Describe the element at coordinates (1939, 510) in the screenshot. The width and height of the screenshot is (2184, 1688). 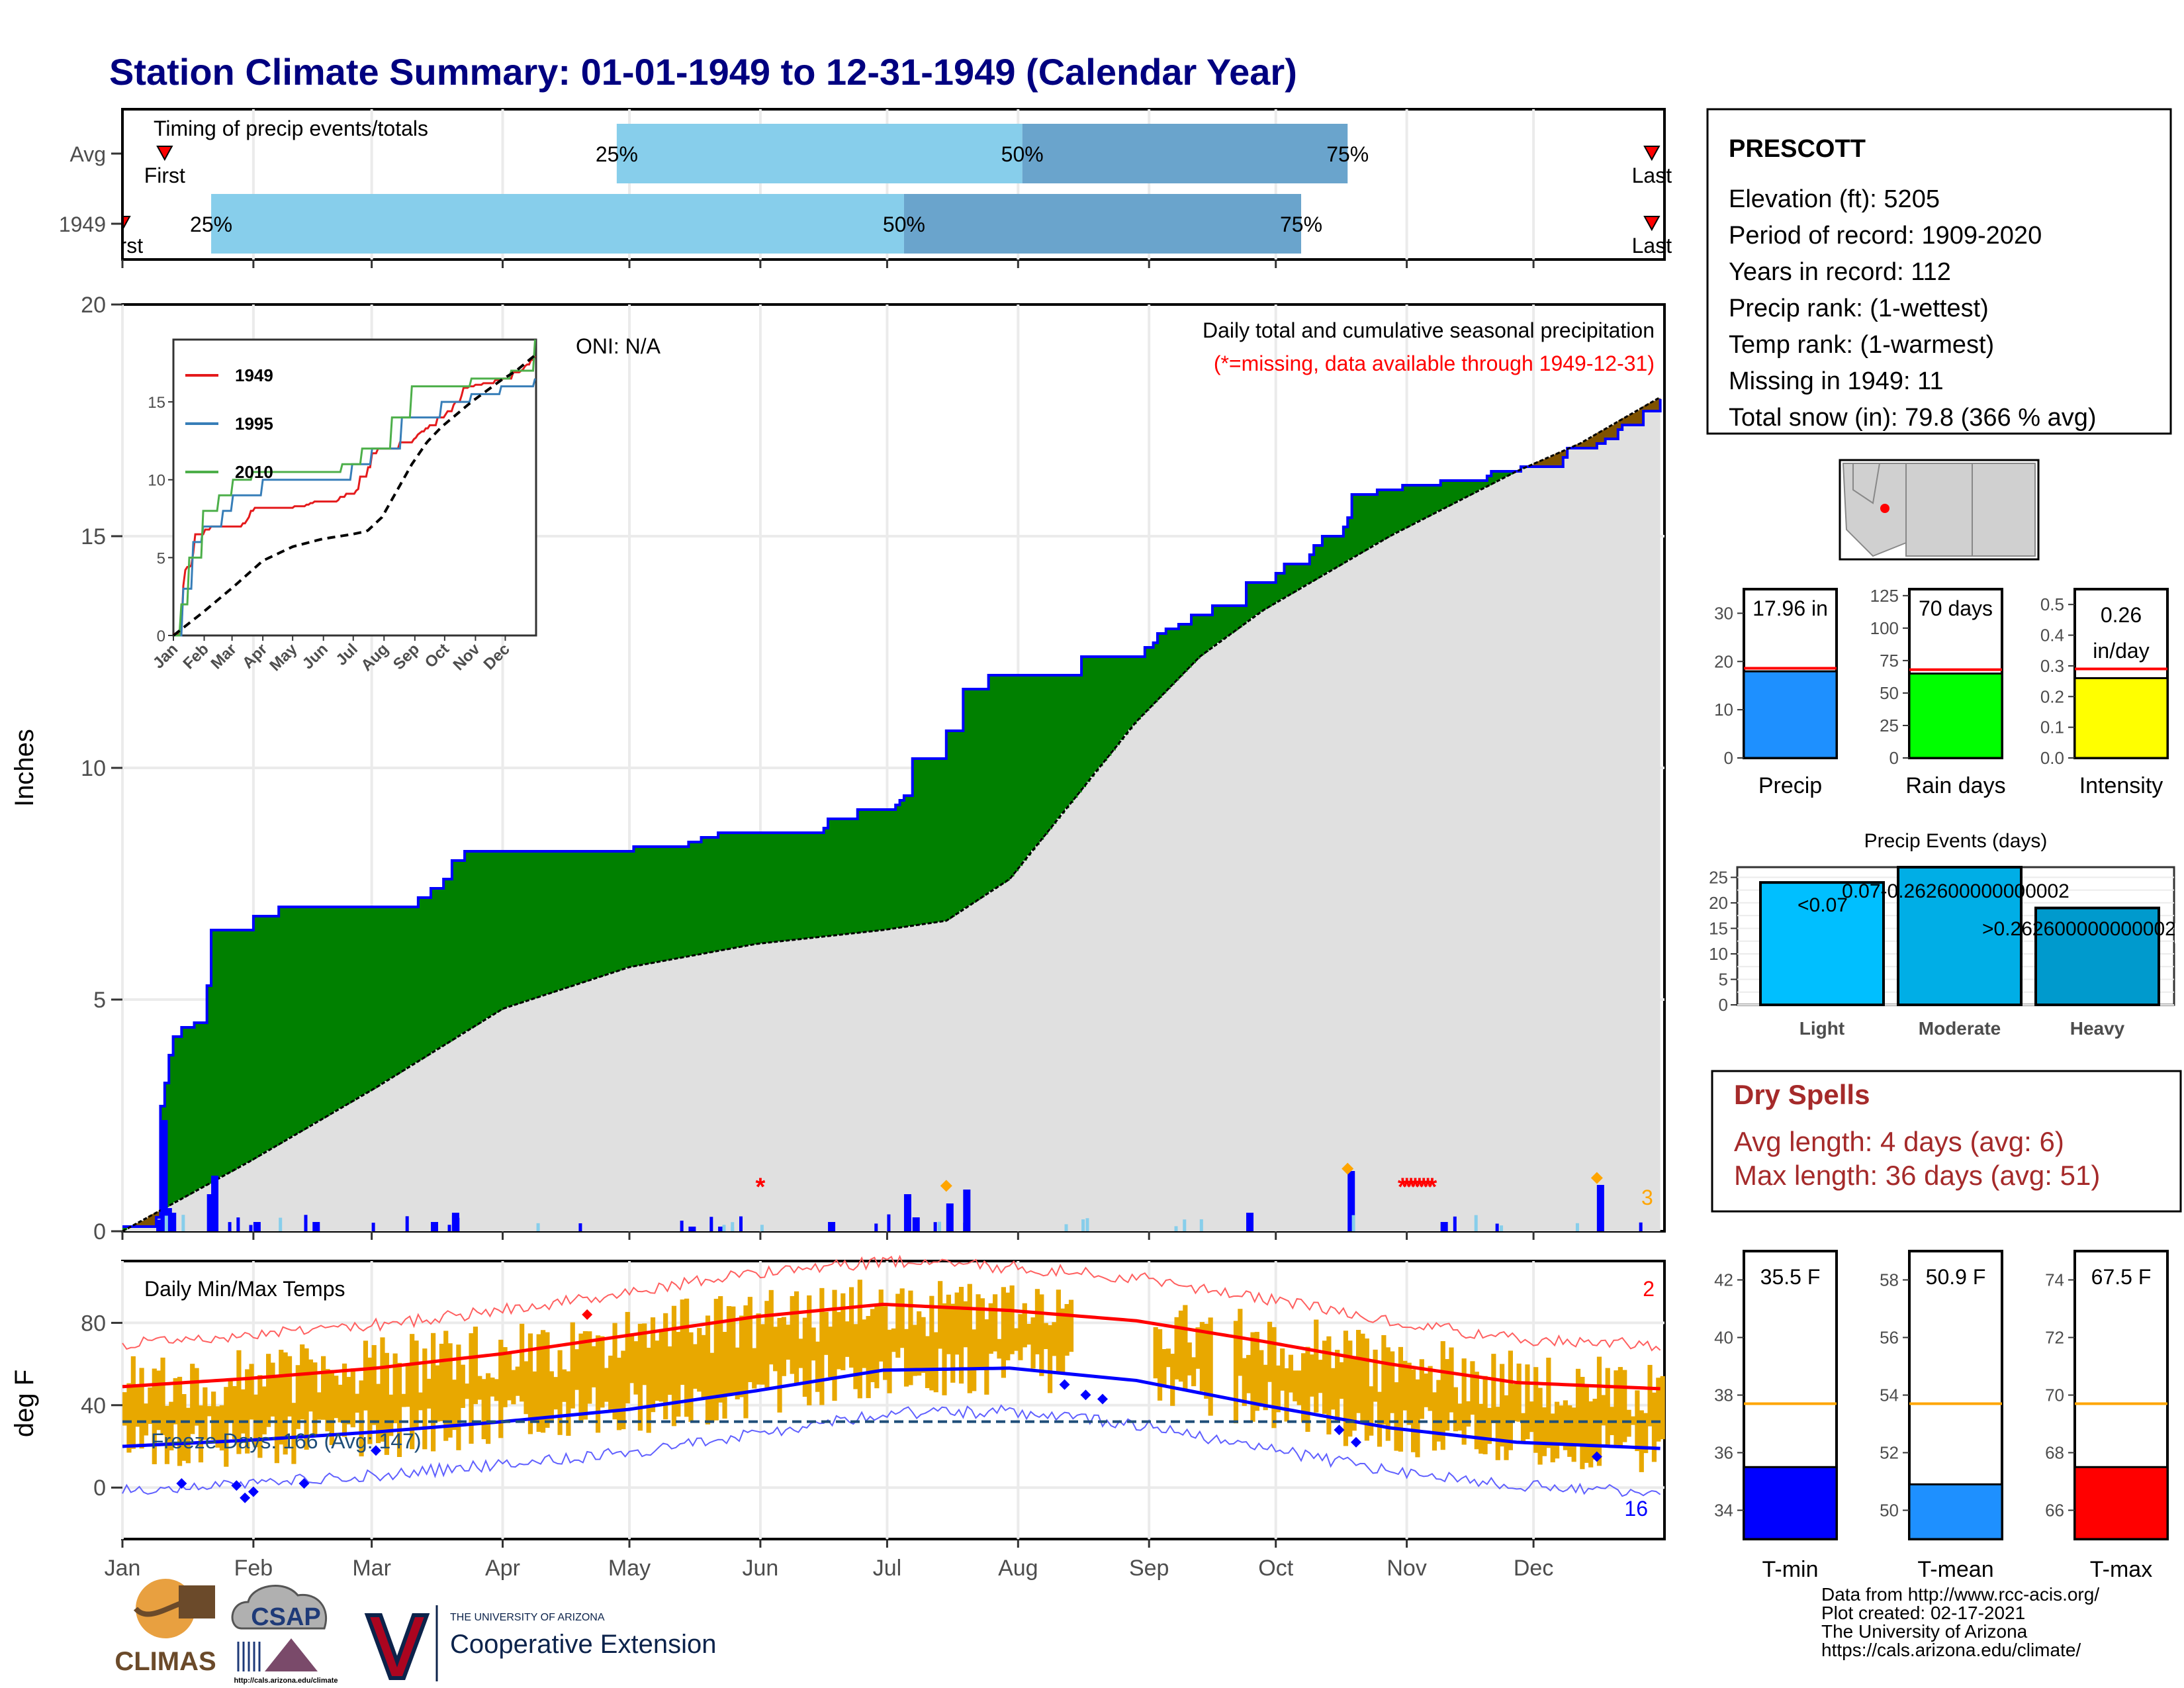
I see `state-shape` at that location.